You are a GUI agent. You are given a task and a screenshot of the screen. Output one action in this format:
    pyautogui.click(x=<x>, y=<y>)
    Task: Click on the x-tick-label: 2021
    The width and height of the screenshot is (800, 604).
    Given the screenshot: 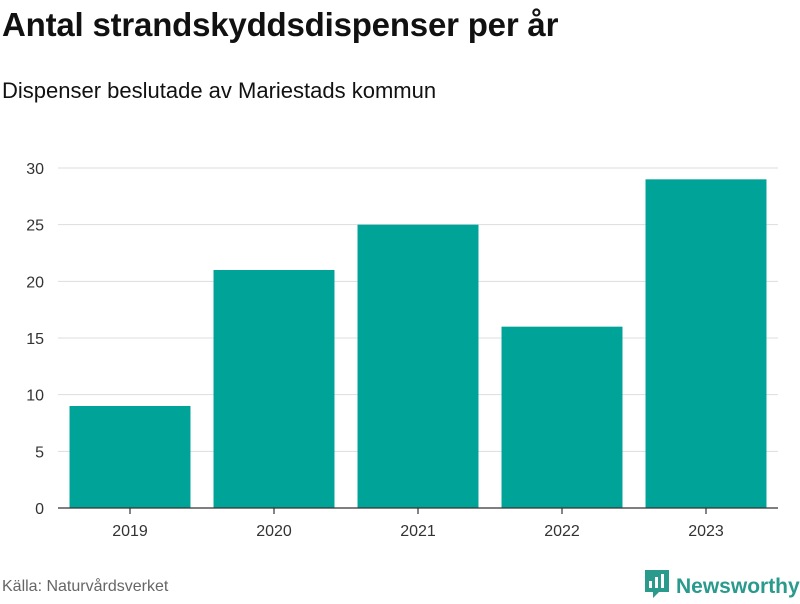 What is the action you would take?
    pyautogui.click(x=418, y=531)
    